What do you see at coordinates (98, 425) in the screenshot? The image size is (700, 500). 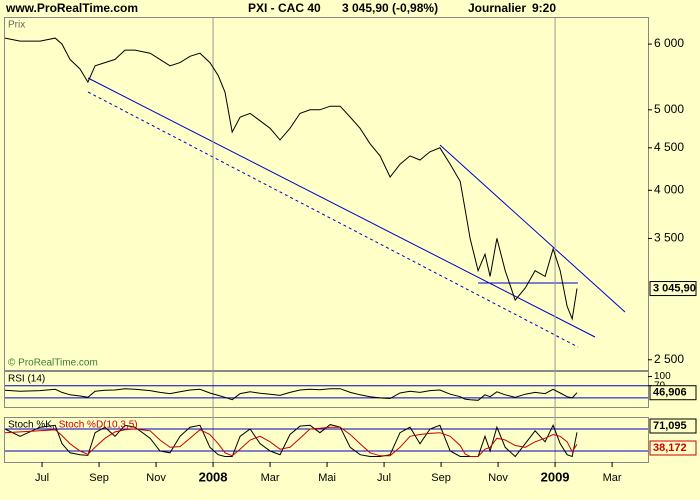 I see `legend-entry: Stoch %D(10,3,5)` at bounding box center [98, 425].